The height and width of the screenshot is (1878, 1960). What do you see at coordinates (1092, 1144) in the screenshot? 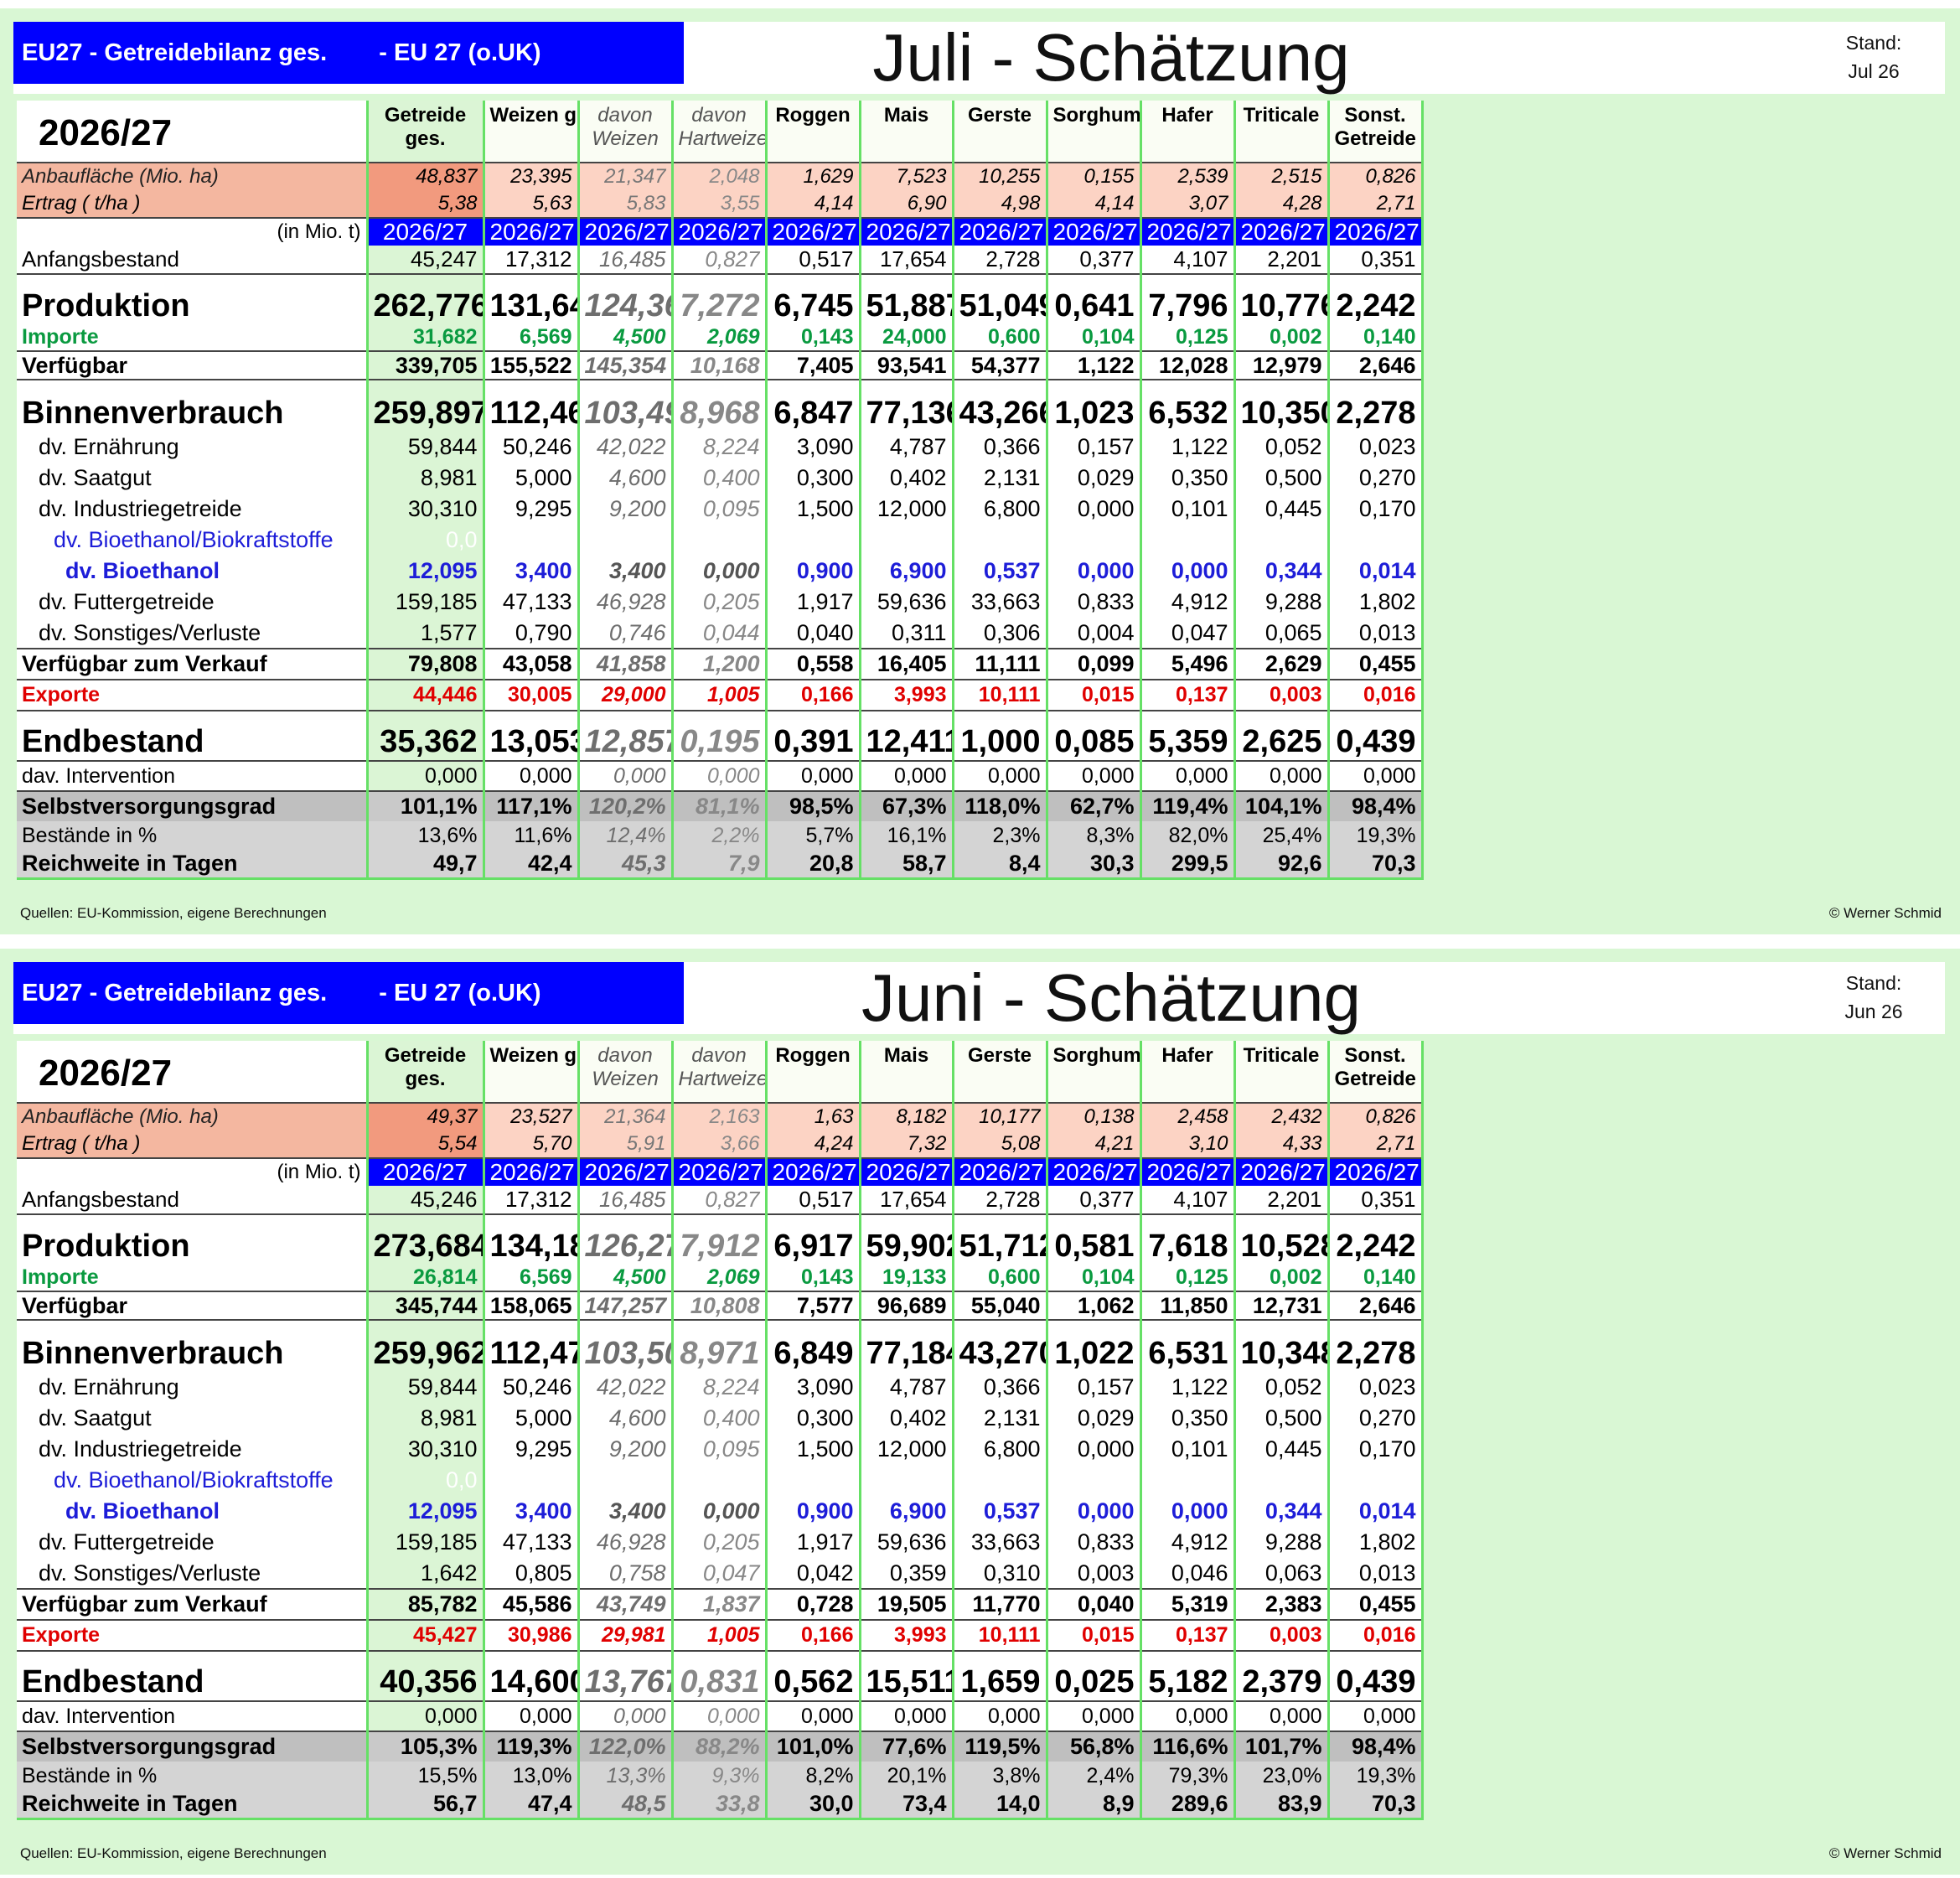
I see `cell-value: 4,21` at bounding box center [1092, 1144].